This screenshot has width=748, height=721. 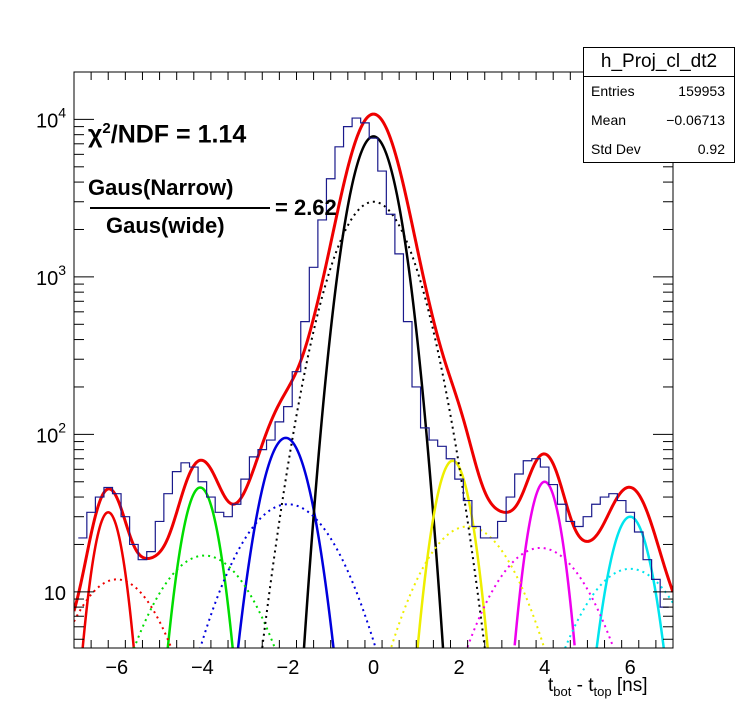 What do you see at coordinates (373, 668) in the screenshot?
I see `x-tick-label: 0` at bounding box center [373, 668].